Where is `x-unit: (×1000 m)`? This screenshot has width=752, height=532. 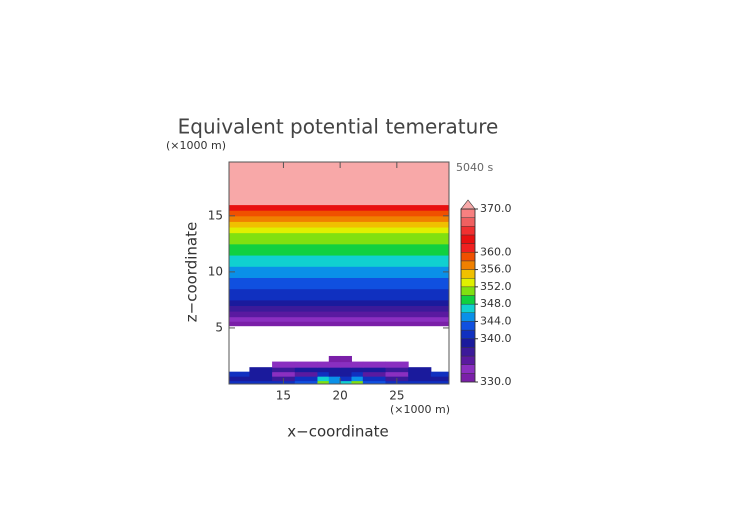 x-unit: (×1000 m) is located at coordinates (420, 409).